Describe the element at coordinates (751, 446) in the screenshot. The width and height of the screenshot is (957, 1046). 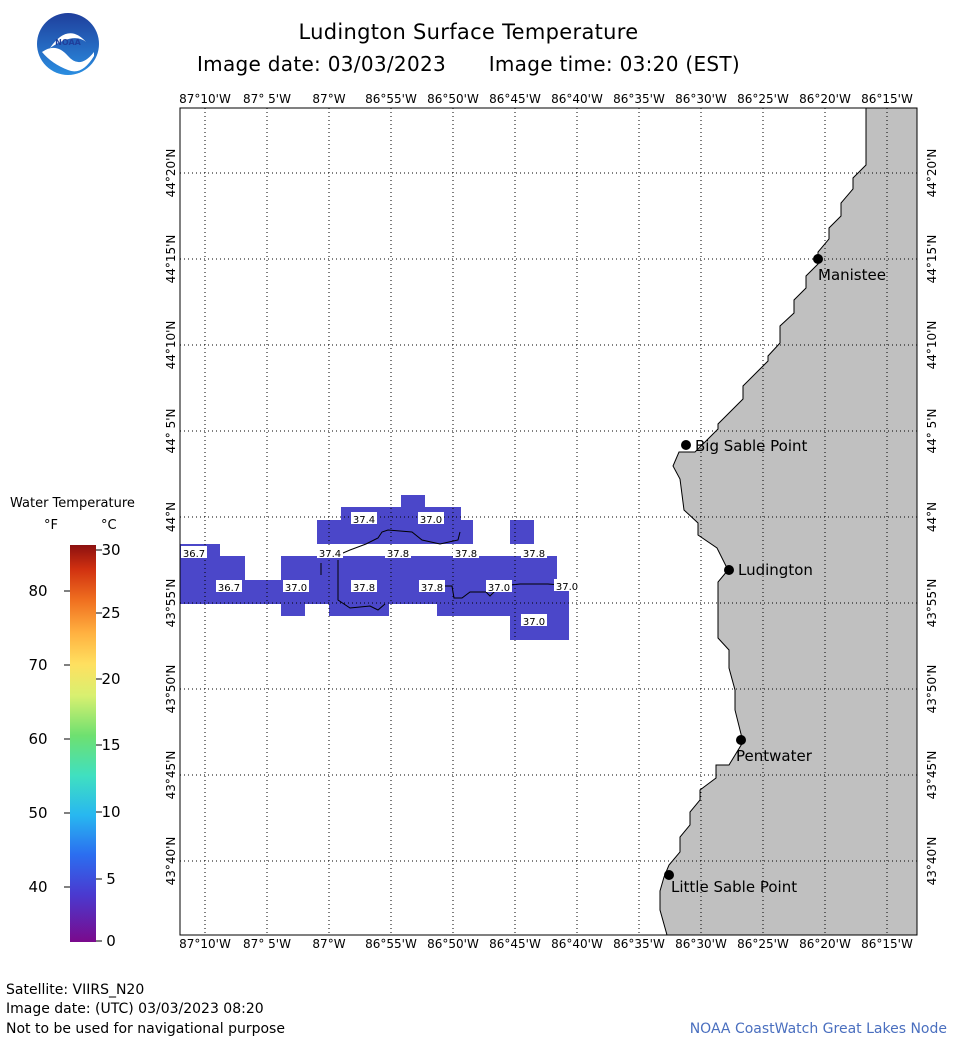
I see `place-big-sable-point: Big Sable Point` at that location.